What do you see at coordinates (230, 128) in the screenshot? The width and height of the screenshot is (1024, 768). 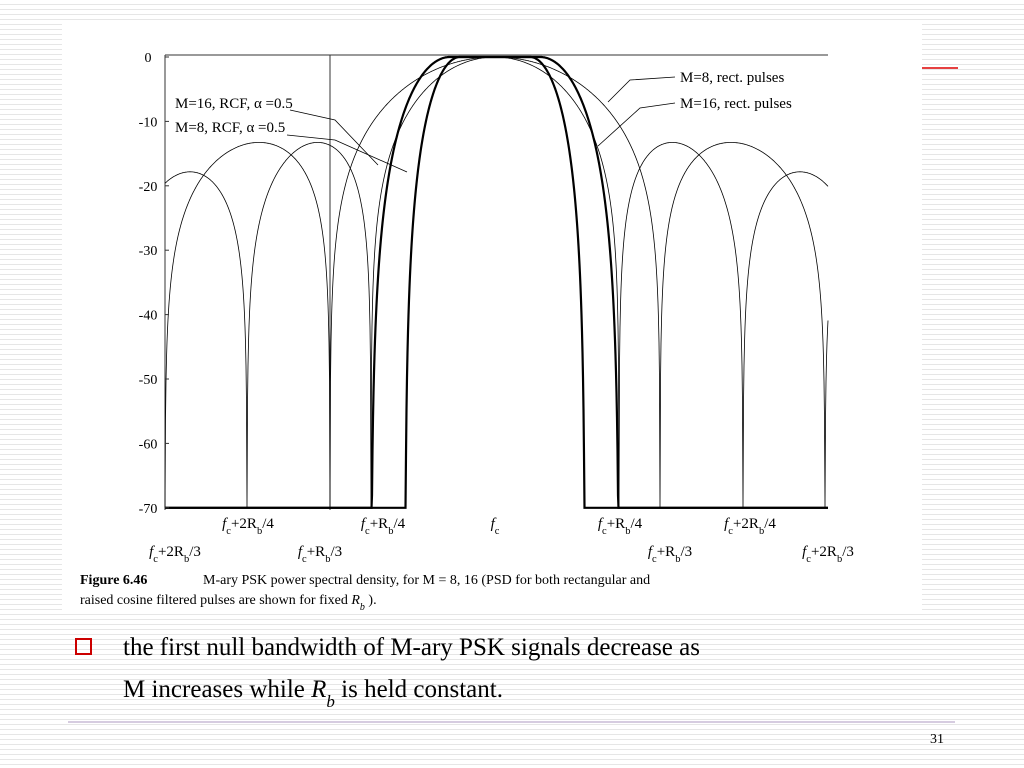 I see `annotation: M=8, RCF, α =0.5` at bounding box center [230, 128].